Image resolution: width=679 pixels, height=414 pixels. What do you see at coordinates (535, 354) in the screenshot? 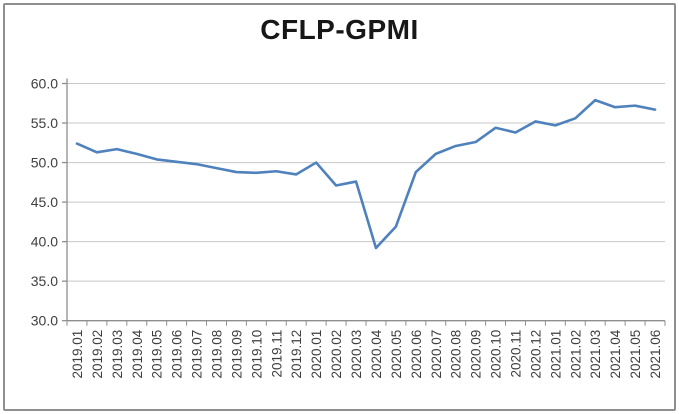
I see `x-tick-label: 2020.12` at bounding box center [535, 354].